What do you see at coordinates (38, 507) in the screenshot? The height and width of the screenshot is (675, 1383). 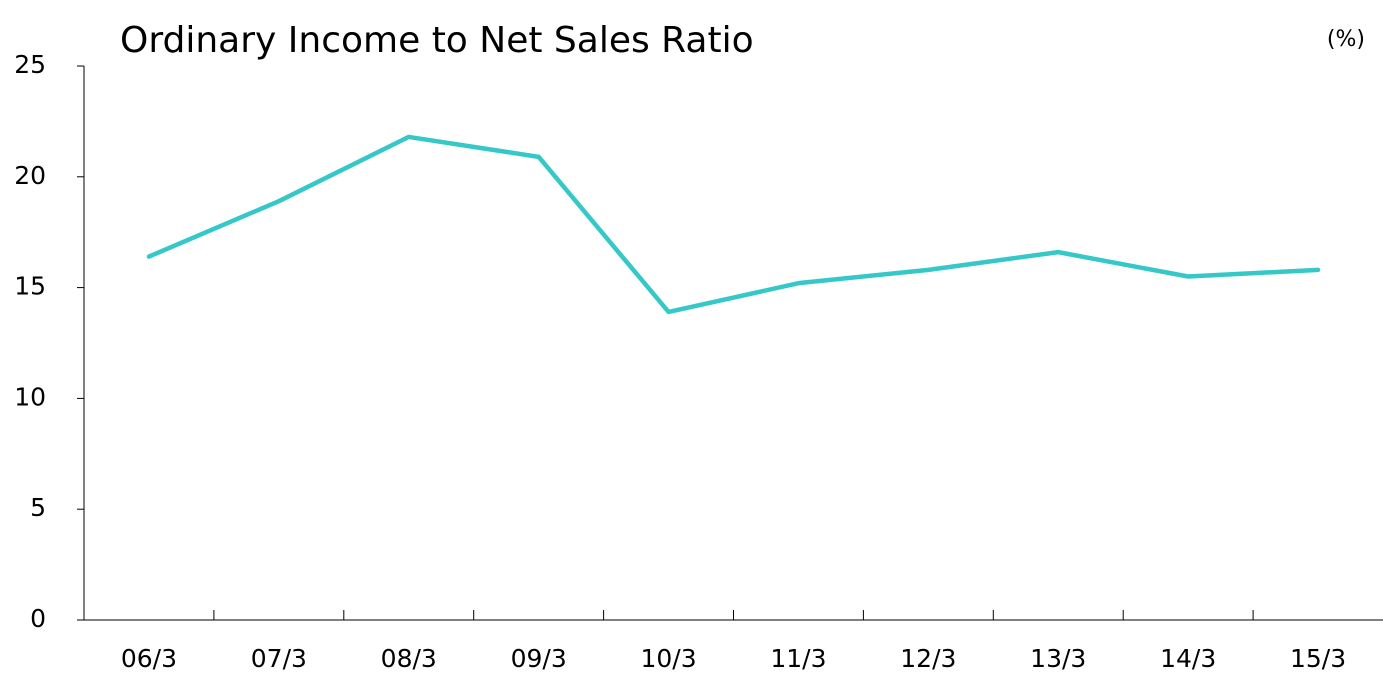 I see `y-tick-label: 5` at bounding box center [38, 507].